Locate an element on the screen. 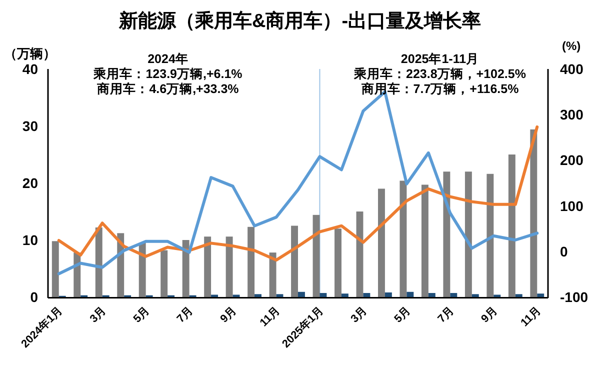 The width and height of the screenshot is (600, 365). annotation: 商用车：4.6万辆,+33.3% is located at coordinates (167, 88).